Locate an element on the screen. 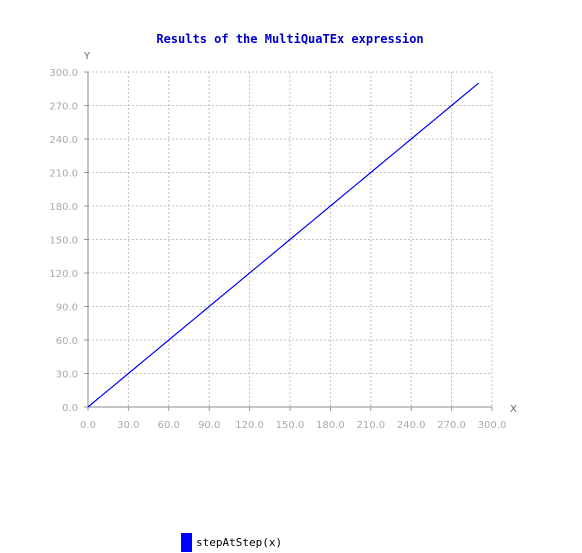  y-tick-label: 180.0 is located at coordinates (63, 207).